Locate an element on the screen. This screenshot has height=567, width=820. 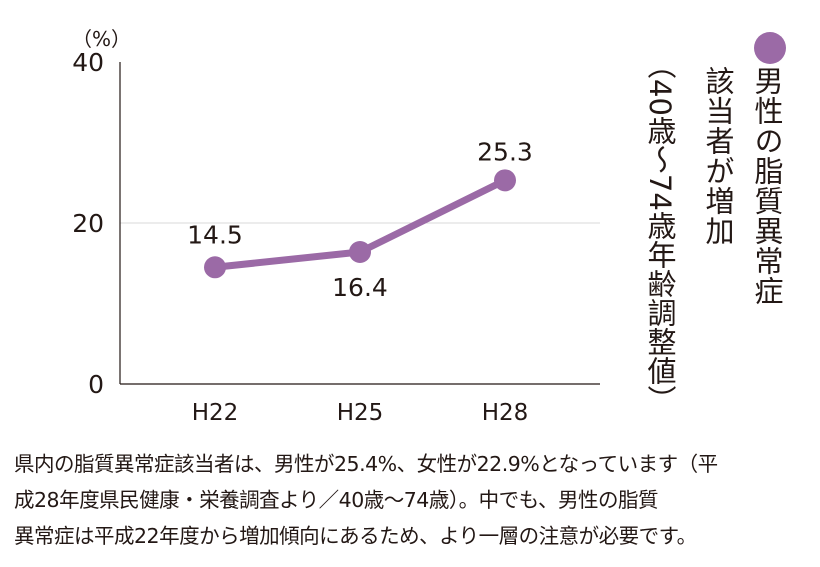
data-label: 14.5 is located at coordinates (215, 234).